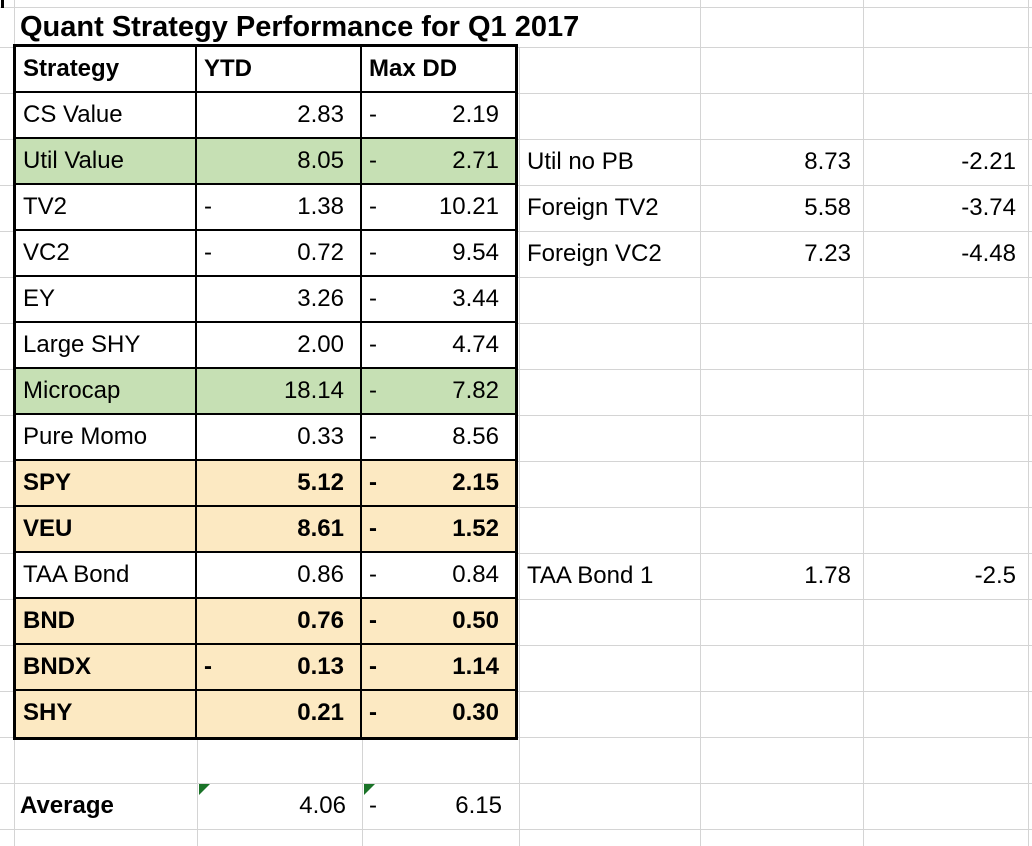  I want to click on dd-value: 1.14, so click(475, 666).